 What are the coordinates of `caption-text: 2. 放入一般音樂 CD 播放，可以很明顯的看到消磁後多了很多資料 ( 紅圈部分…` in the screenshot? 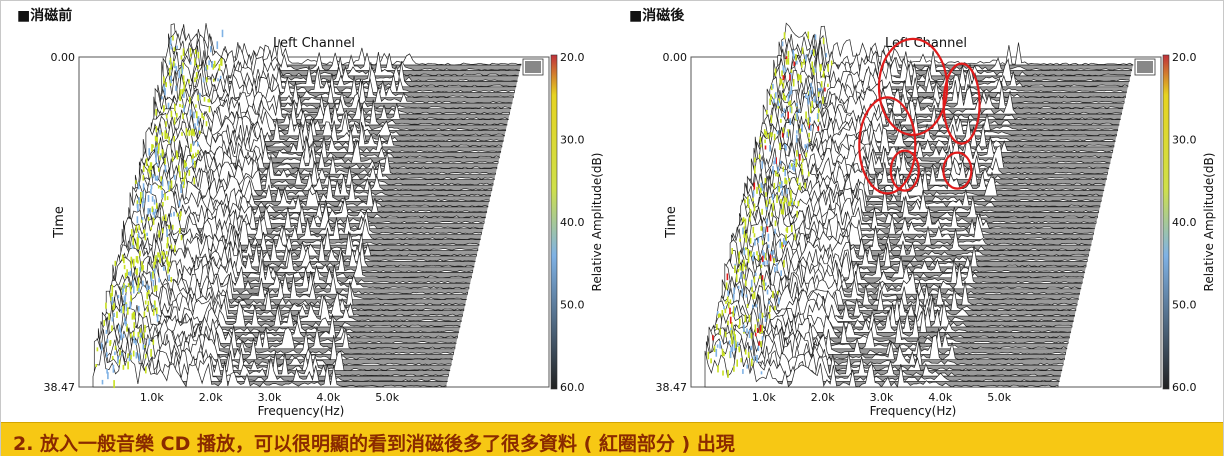 It's located at (374, 444).